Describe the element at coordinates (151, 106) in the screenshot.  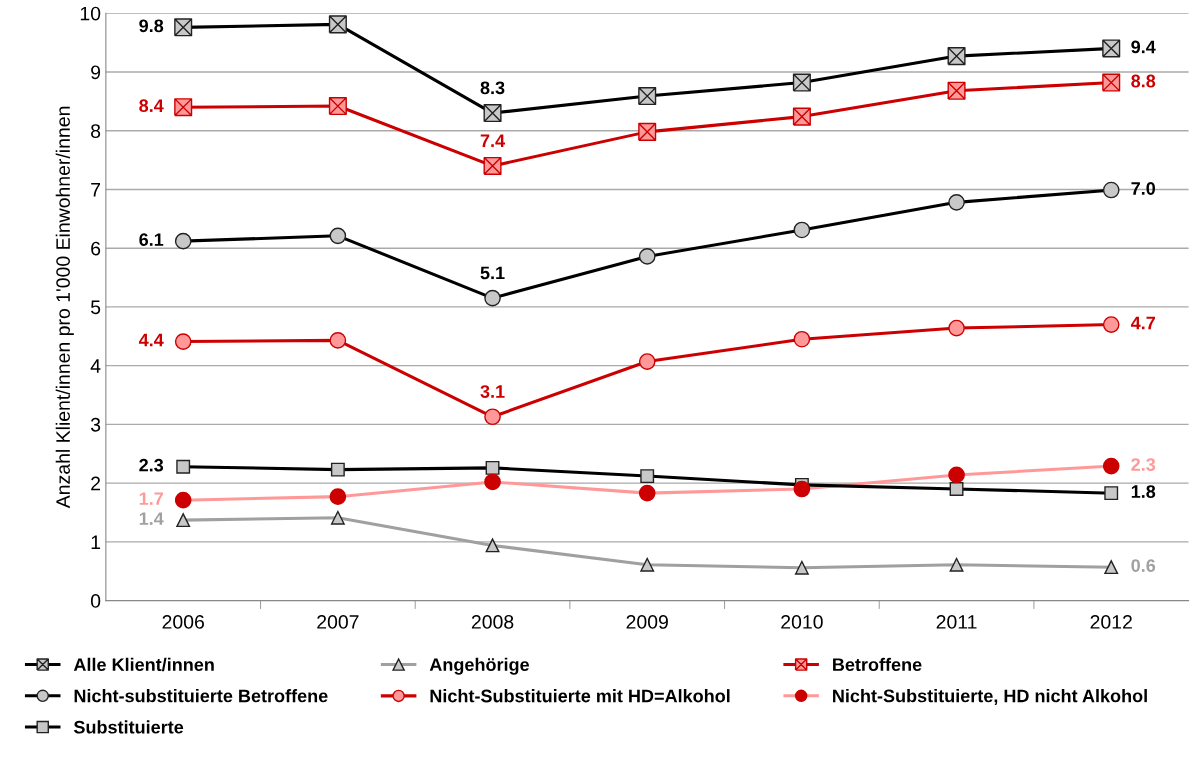
I see `data-label: 8.4` at that location.